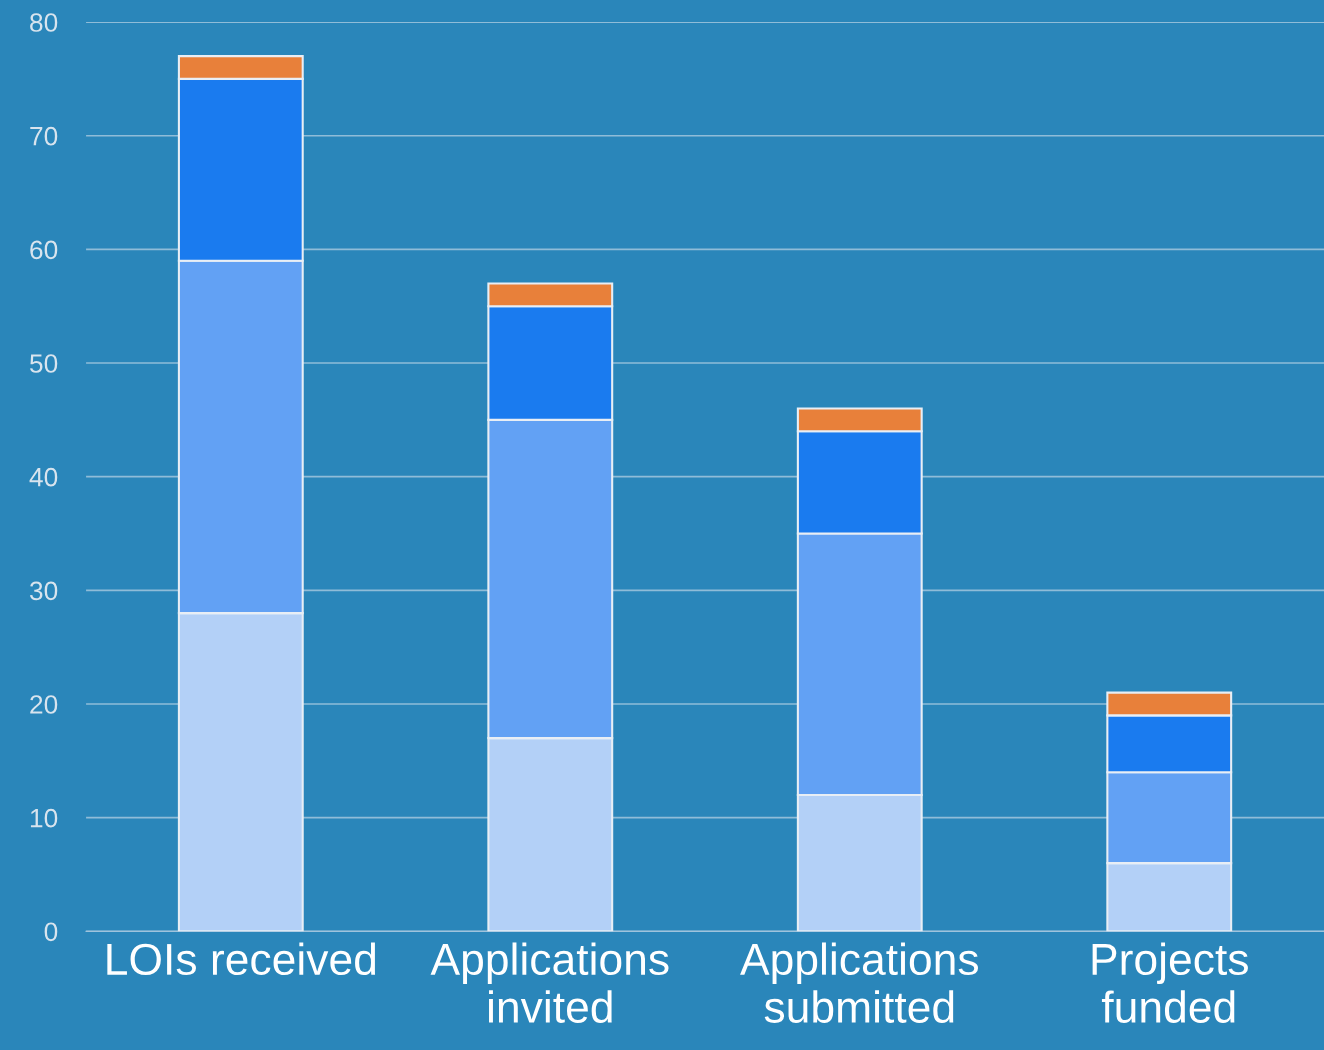  What do you see at coordinates (44, 818) in the screenshot?
I see `y-tick-label: 10` at bounding box center [44, 818].